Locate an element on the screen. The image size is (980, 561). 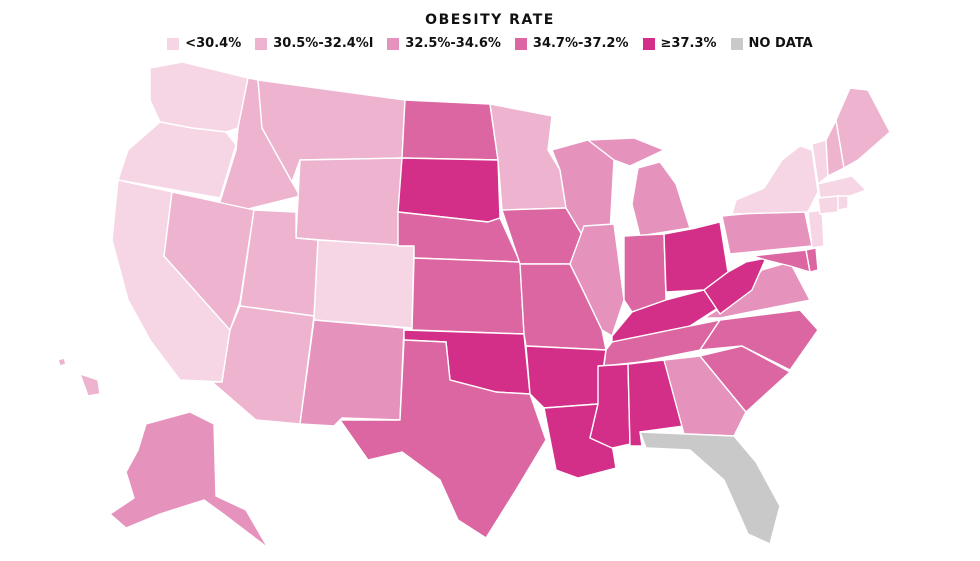
state-delaware is located at coordinates (812, 260).